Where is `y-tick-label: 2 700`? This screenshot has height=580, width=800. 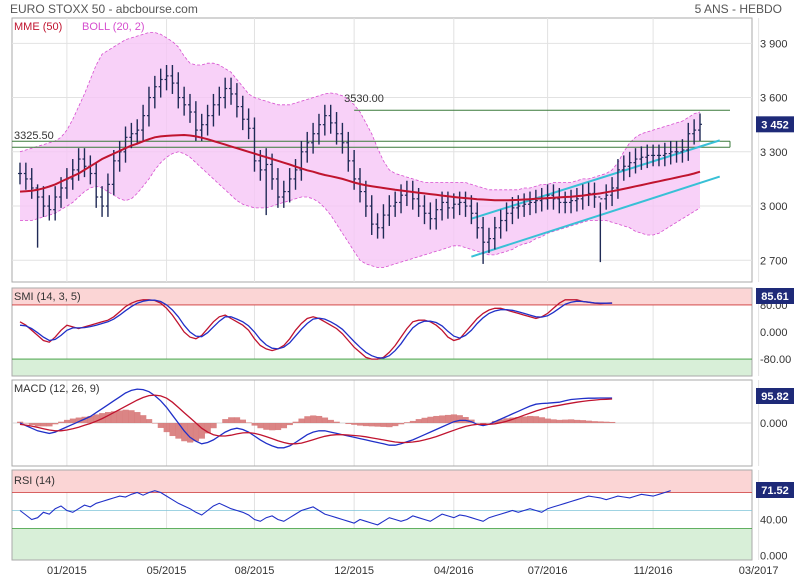 y-tick-label: 2 700 is located at coordinates (774, 261).